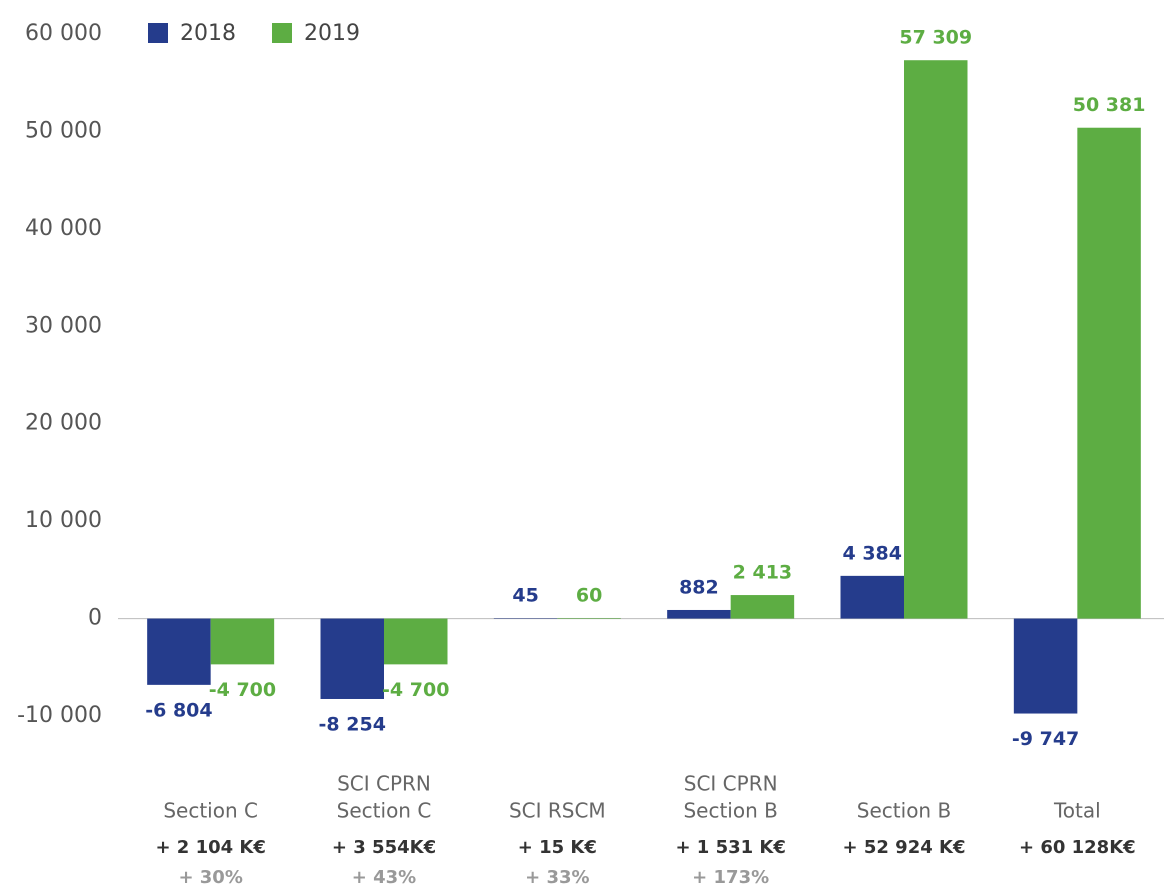 This screenshot has height=887, width=1164. Describe the element at coordinates (935, 38) in the screenshot. I see `value-label: 57 309` at that location.